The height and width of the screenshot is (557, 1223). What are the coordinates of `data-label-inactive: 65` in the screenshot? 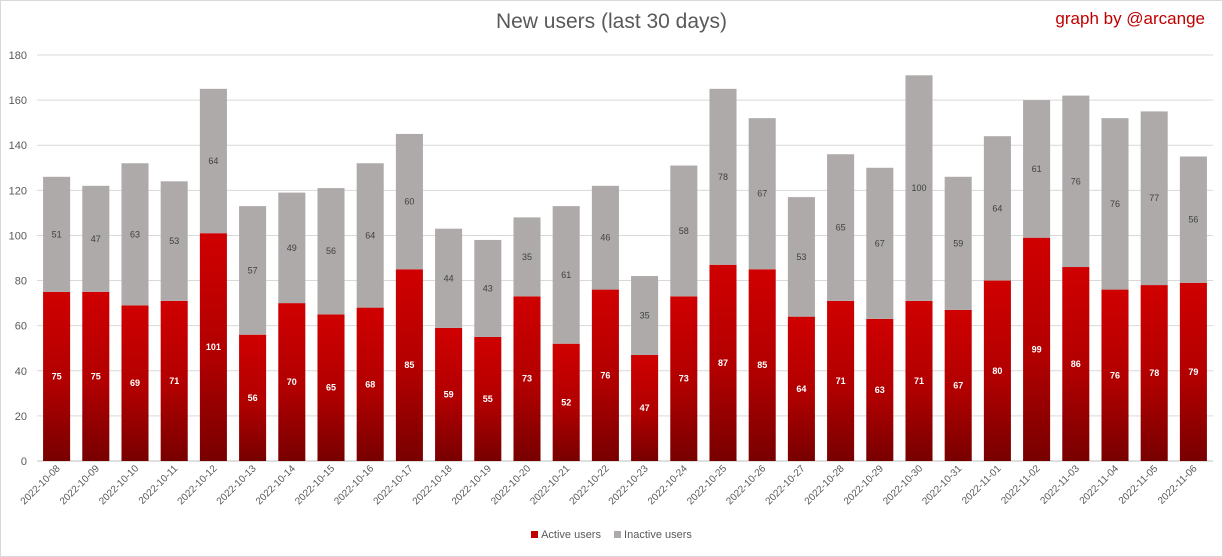 It's located at (841, 228).